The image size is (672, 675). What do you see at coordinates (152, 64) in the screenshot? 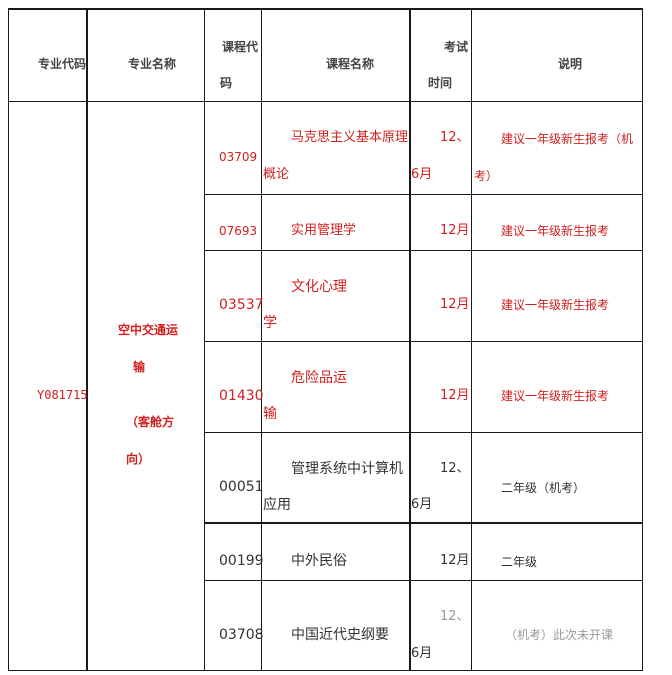
I see `header-major-name: 专业名称` at bounding box center [152, 64].